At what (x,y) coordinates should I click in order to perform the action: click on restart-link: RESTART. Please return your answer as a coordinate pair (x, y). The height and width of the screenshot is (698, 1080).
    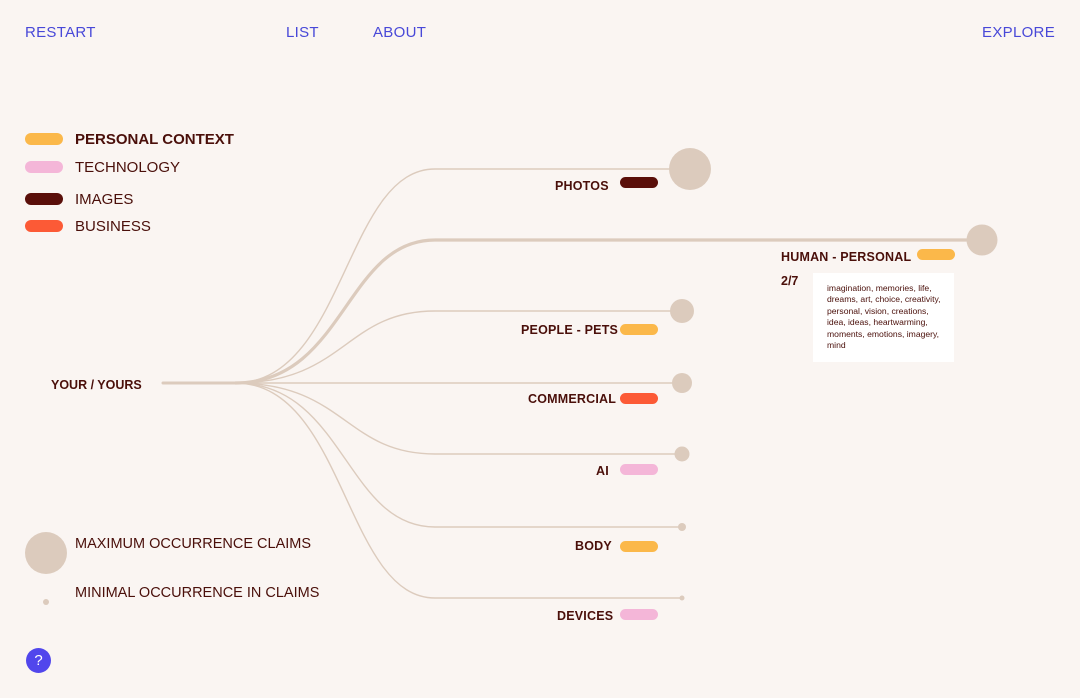
    Looking at the image, I should click on (60, 32).